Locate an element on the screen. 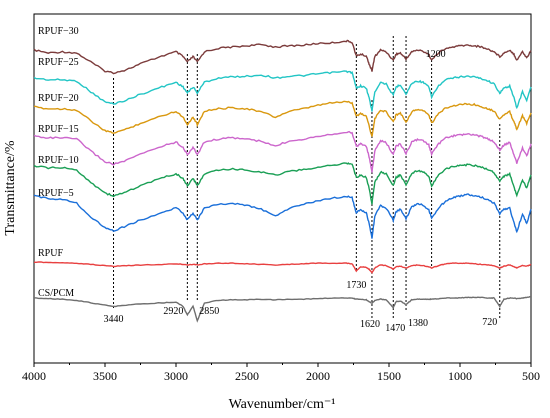  series-label: RPUF−5 is located at coordinates (56, 193).